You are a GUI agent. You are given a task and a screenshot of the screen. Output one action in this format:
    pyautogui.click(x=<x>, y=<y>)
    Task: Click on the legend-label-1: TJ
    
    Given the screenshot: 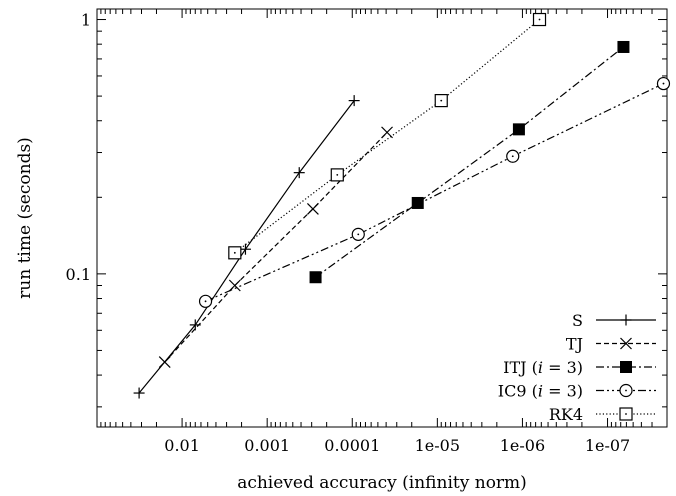 What is the action you would take?
    pyautogui.click(x=574, y=344)
    